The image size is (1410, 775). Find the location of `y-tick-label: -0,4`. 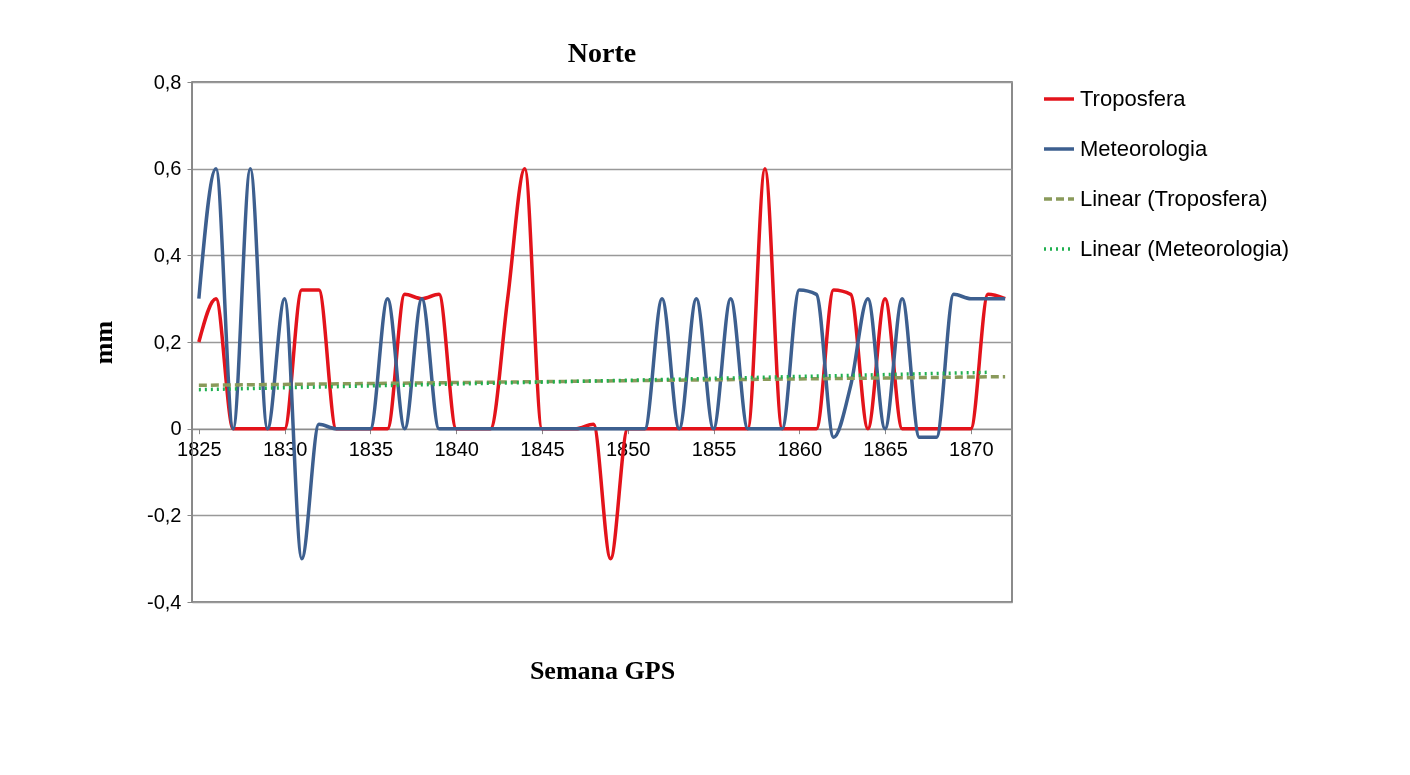

y-tick-label: -0,4 is located at coordinates (164, 601).